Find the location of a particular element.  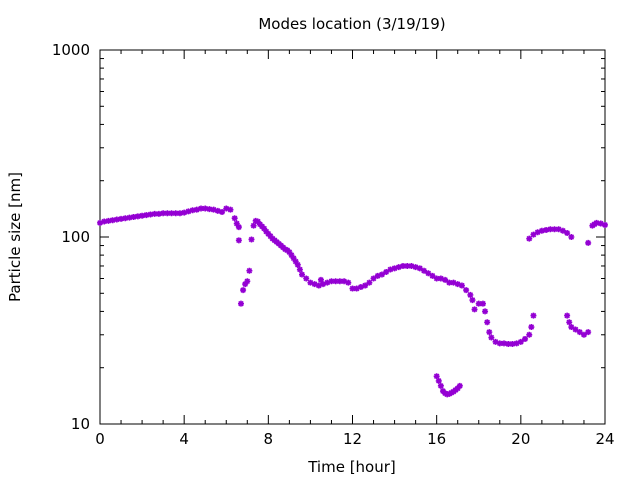

x-tick-label: 20 is located at coordinates (520, 439).